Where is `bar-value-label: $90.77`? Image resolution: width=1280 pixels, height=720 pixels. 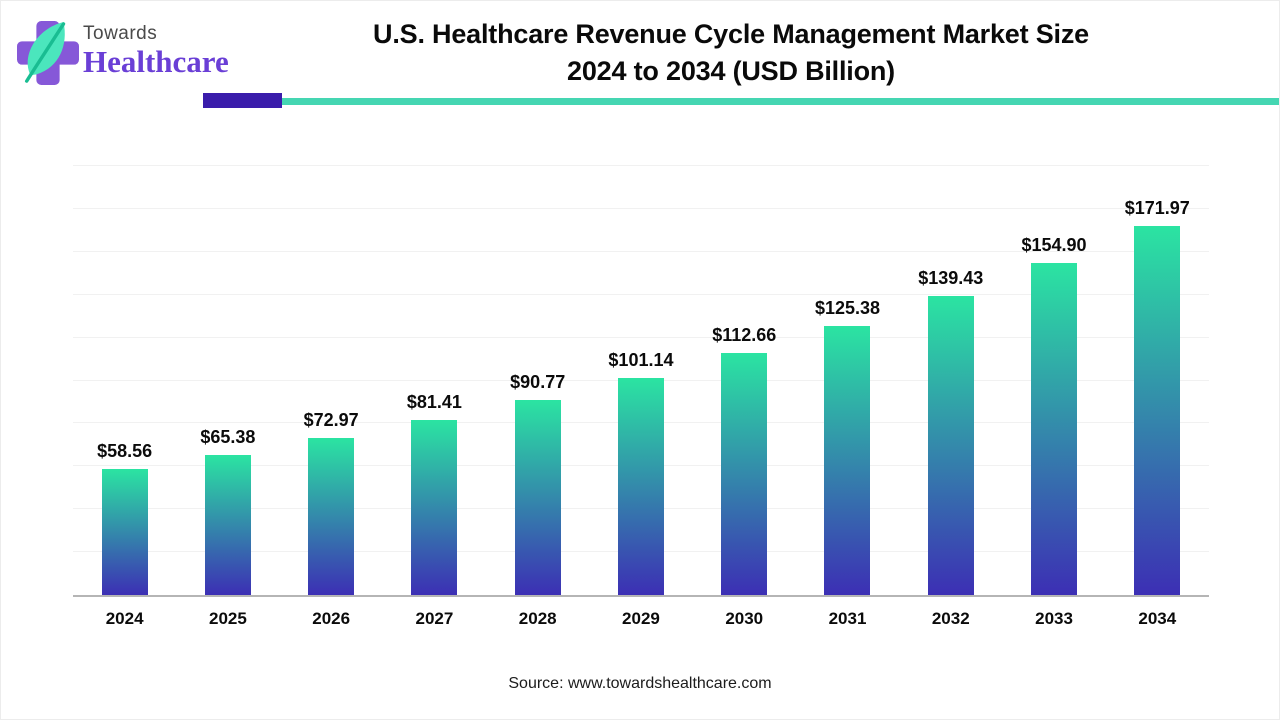
bar-value-label: $90.77 is located at coordinates (538, 382).